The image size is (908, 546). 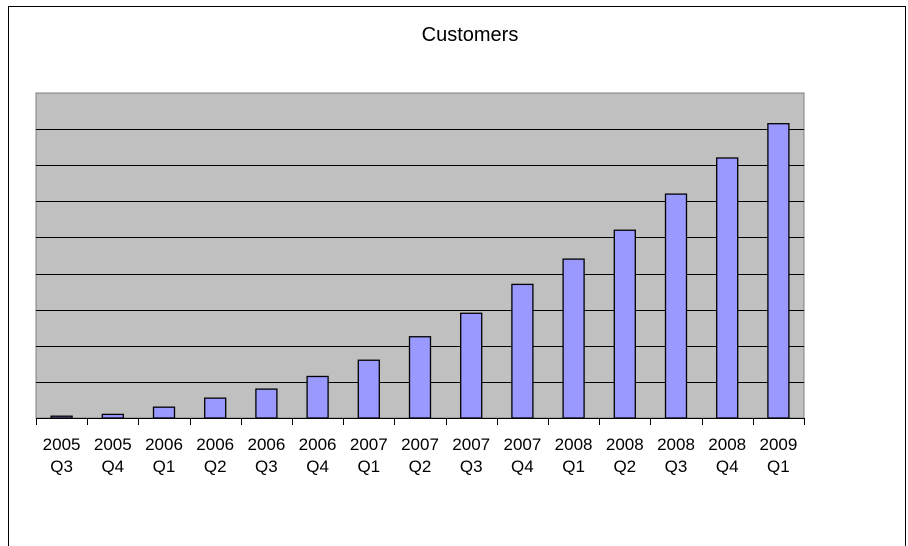 What do you see at coordinates (471, 455) in the screenshot?
I see `x-tick-label: 2007 Q3` at bounding box center [471, 455].